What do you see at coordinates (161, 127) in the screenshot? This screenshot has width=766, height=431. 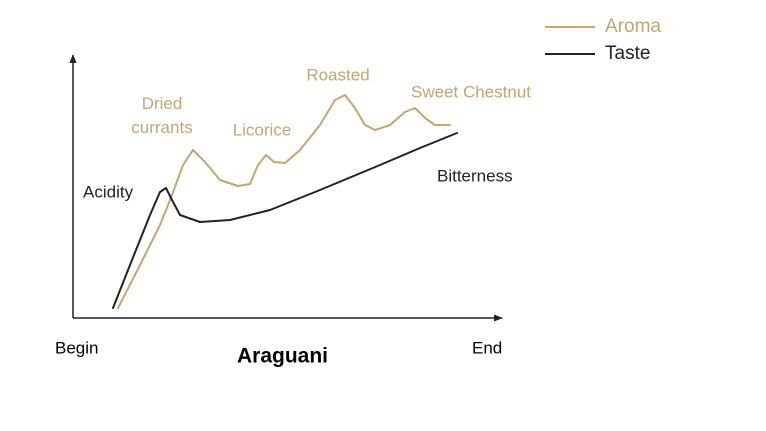 I see `annotation-line: currants` at bounding box center [161, 127].